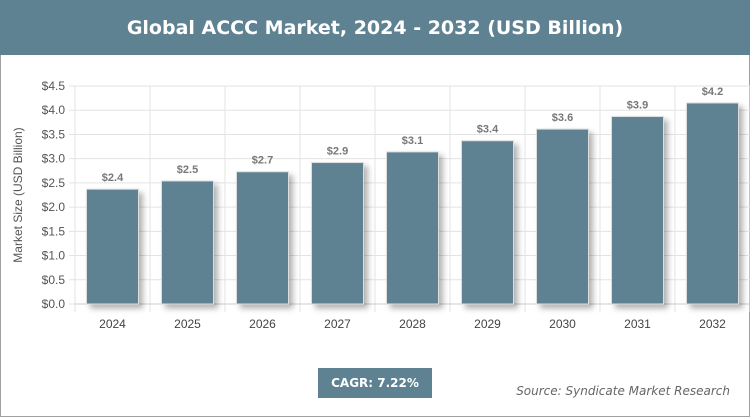 The width and height of the screenshot is (750, 417). Describe the element at coordinates (187, 324) in the screenshot. I see `x-tick-label: 2025` at that location.